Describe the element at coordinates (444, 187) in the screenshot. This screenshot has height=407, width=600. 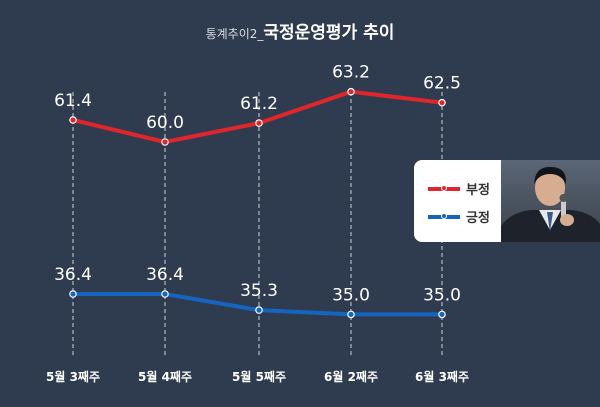
I see `legend-swatch-negative` at that location.